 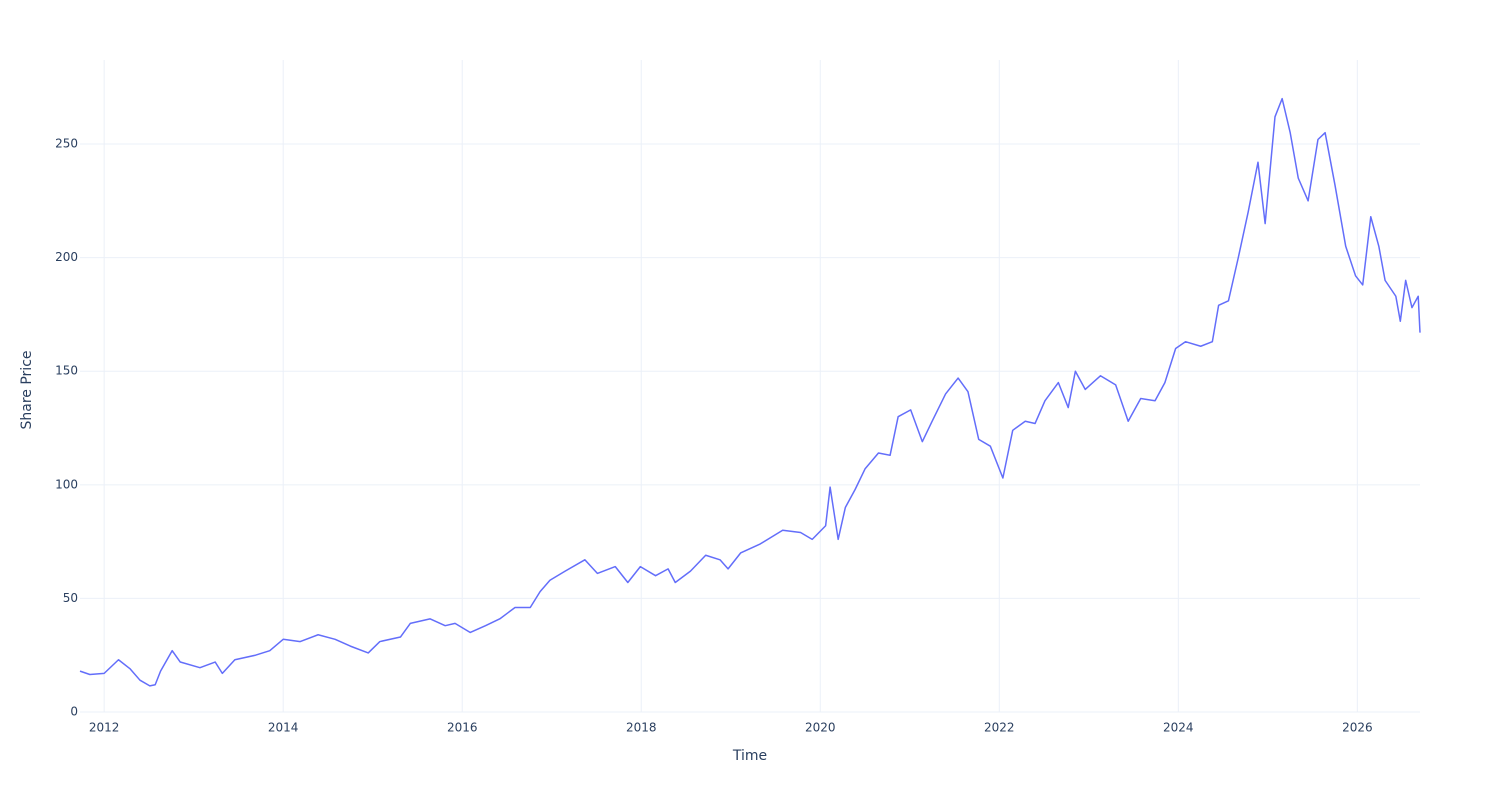 What do you see at coordinates (641, 728) in the screenshot?
I see `x-tick-label: 2018` at bounding box center [641, 728].